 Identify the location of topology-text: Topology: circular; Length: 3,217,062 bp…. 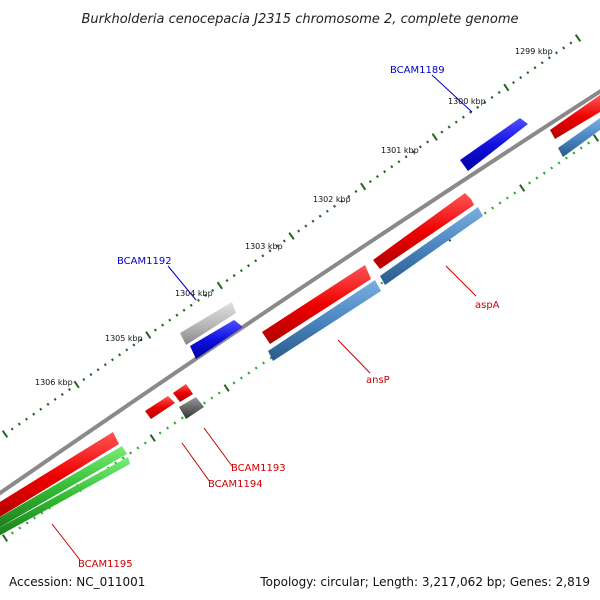
(424, 582).